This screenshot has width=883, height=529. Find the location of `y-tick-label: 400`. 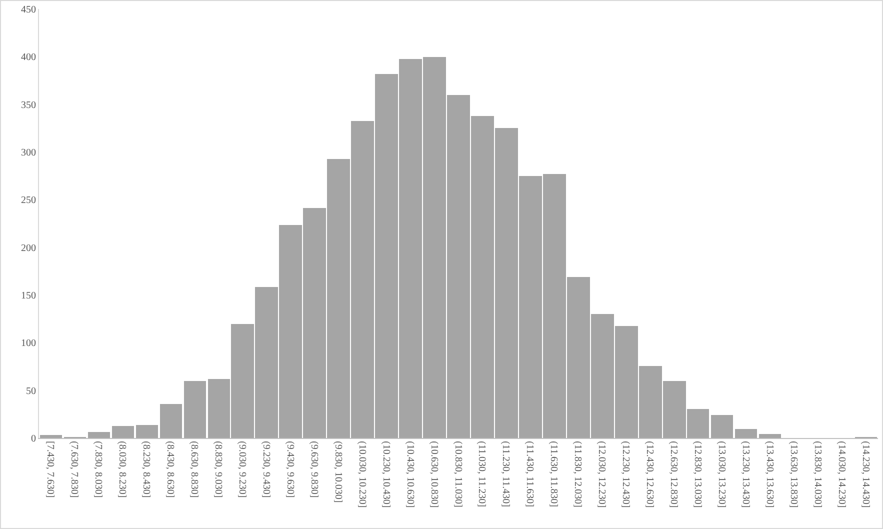

y-tick-label: 400 is located at coordinates (28, 58).